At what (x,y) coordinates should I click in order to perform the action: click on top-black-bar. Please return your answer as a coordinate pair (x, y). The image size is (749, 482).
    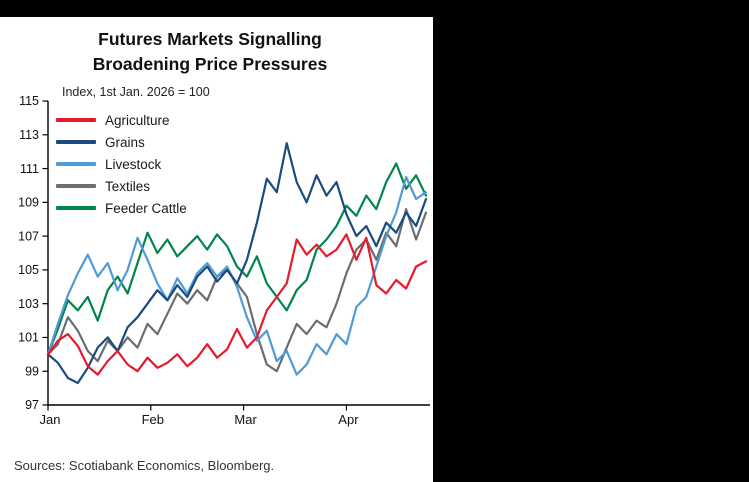
    Looking at the image, I should click on (374, 8).